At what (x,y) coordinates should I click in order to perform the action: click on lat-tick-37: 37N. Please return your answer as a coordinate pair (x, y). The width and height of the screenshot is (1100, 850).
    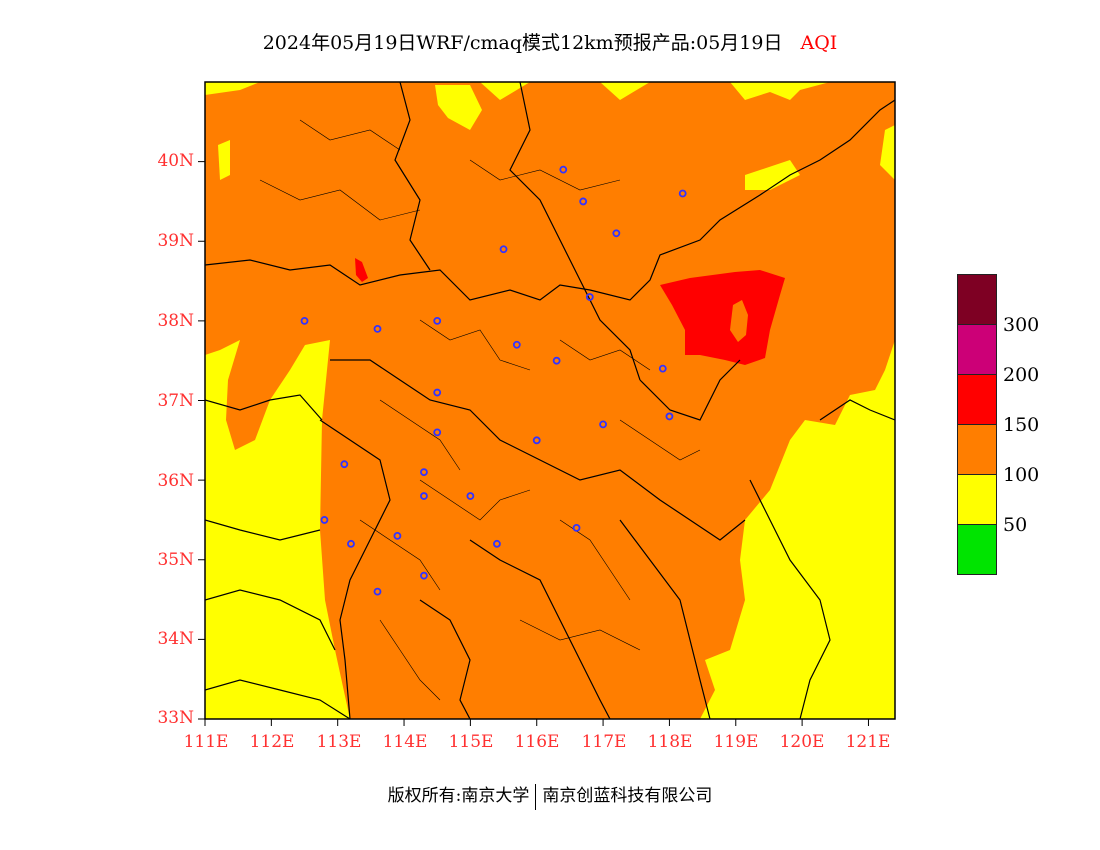
    Looking at the image, I should click on (175, 401).